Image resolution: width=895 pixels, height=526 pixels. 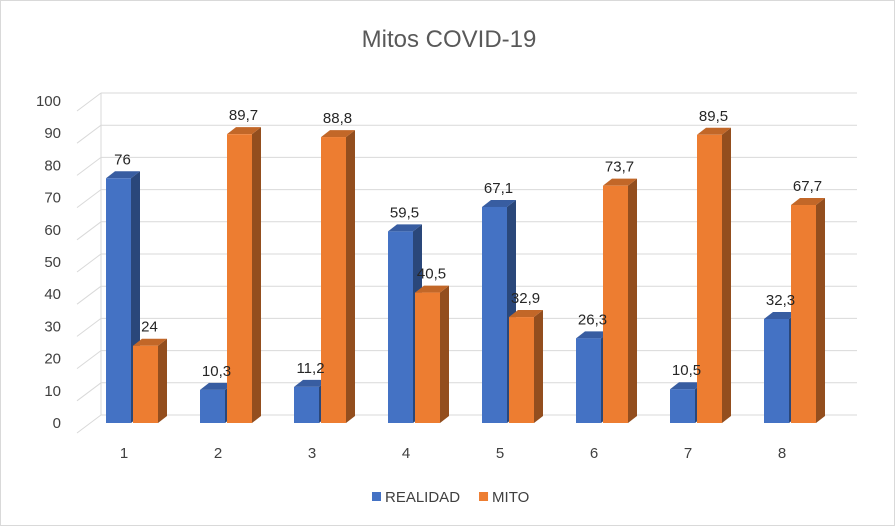 I want to click on y-axis-tick-labels: 0 10 20 30 40 50 60 70 80 90 100, so click(x=48, y=262).